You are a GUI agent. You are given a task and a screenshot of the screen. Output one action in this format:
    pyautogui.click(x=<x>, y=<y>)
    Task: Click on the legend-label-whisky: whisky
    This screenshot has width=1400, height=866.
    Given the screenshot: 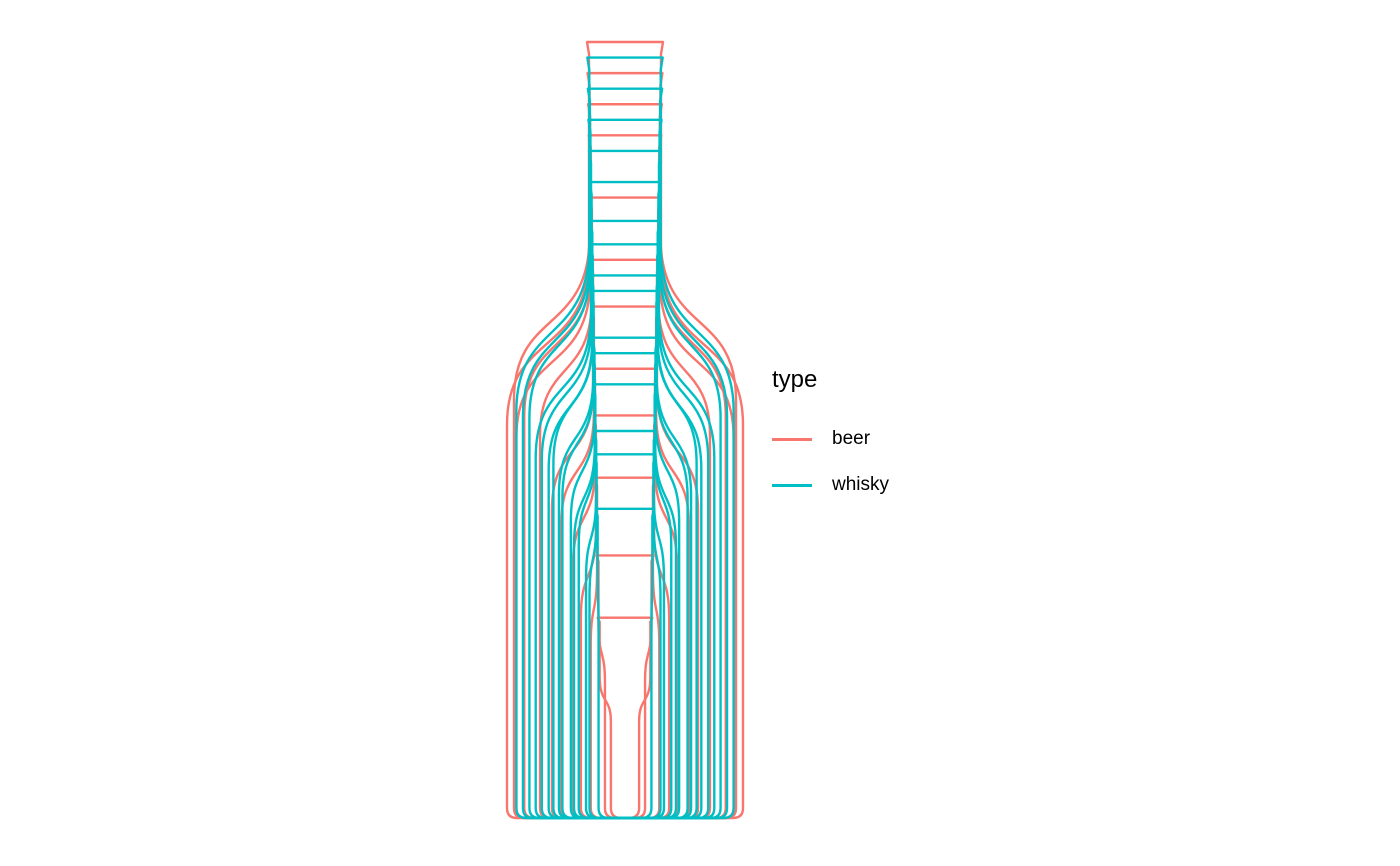 What is the action you would take?
    pyautogui.click(x=861, y=484)
    